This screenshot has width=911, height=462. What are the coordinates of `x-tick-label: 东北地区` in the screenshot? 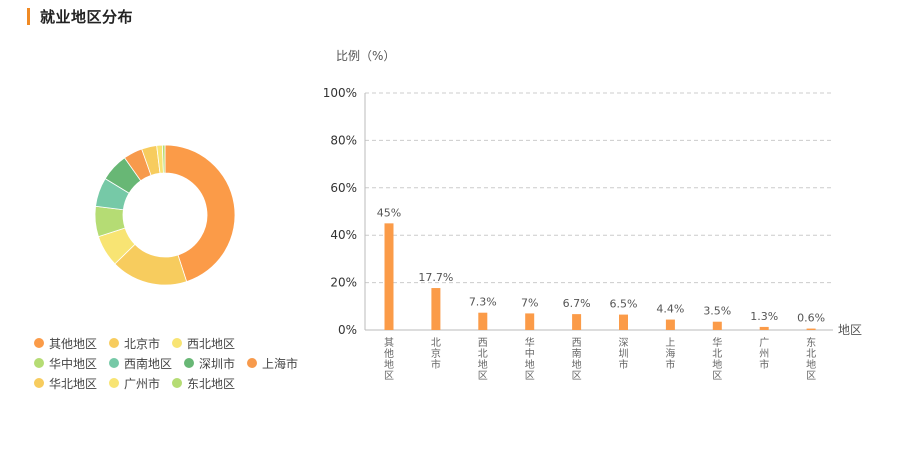 It's located at (811, 359).